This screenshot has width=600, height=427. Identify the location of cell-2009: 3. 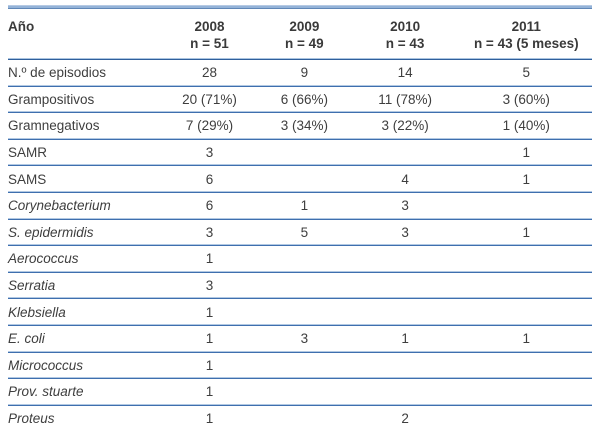
(304, 339).